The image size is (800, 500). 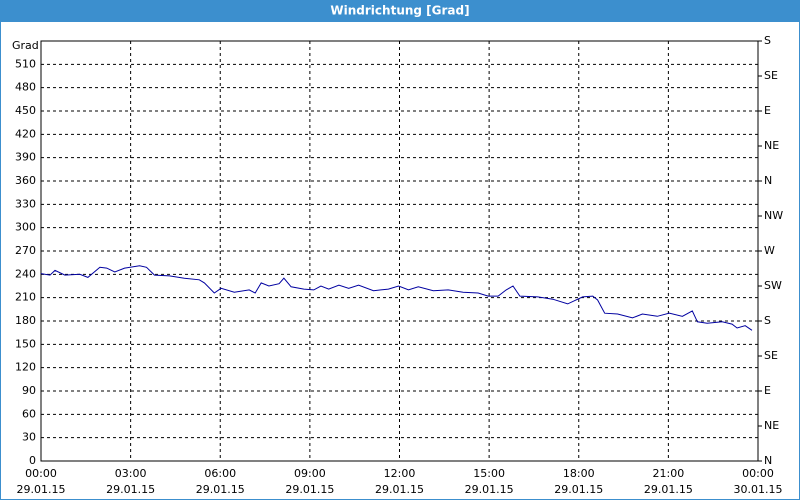 I want to click on y-tick-label: 360, so click(x=25, y=180).